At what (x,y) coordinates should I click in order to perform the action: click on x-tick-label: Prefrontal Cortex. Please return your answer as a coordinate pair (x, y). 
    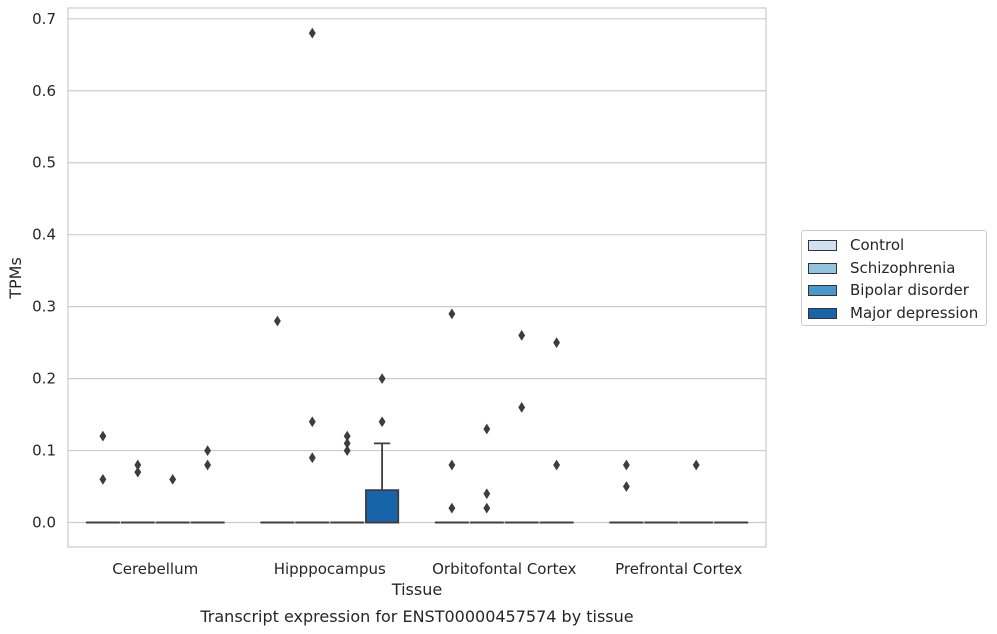
    Looking at the image, I should click on (678, 569).